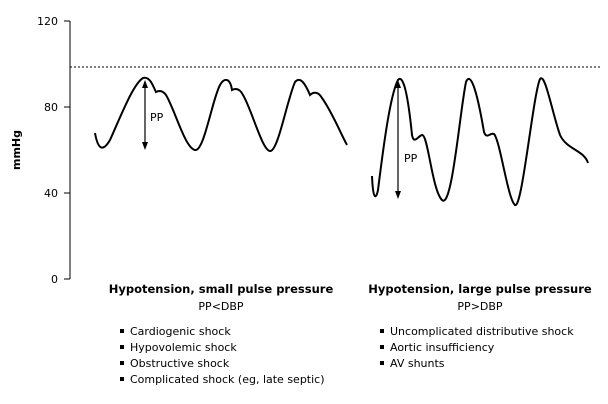 Image resolution: width=608 pixels, height=404 pixels. What do you see at coordinates (47, 21) in the screenshot?
I see `y-tick-label: 120` at bounding box center [47, 21].